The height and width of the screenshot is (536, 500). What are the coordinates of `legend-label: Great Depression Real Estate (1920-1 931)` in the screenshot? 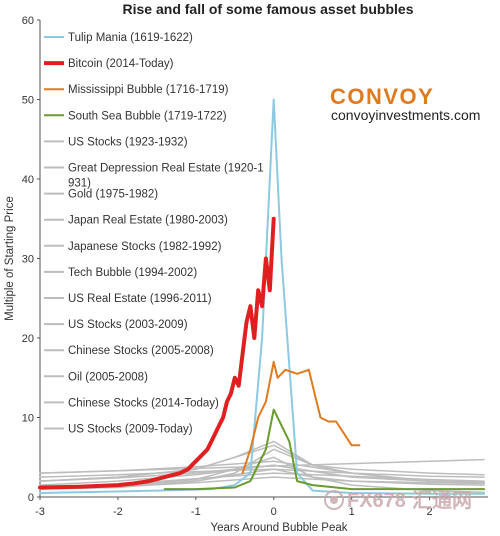 It's located at (166, 176).